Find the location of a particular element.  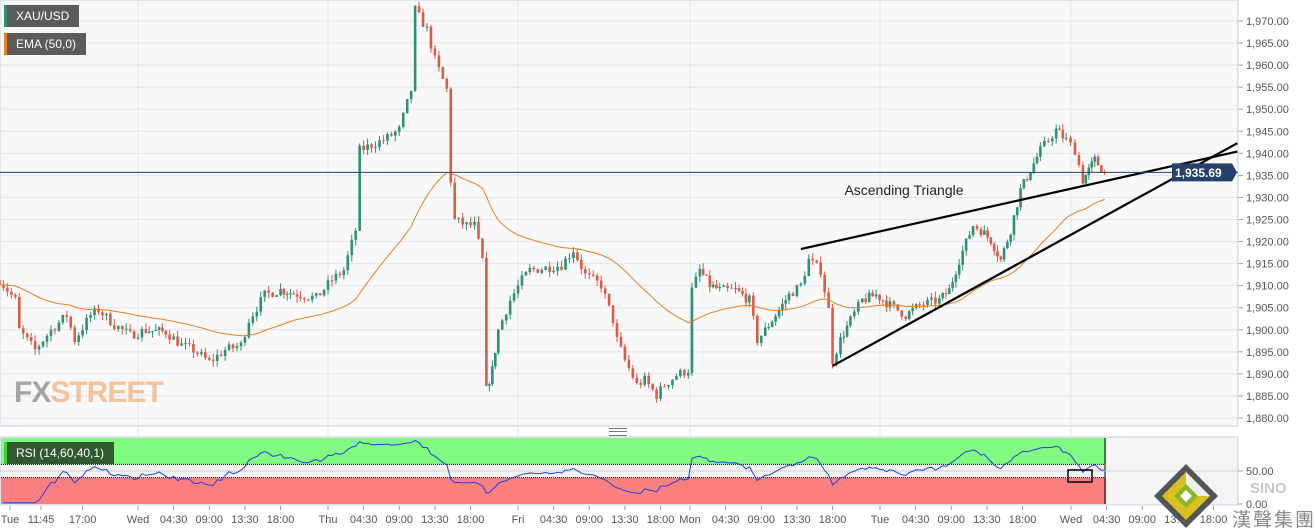

x-tick-label: 04:30 is located at coordinates (1107, 520).